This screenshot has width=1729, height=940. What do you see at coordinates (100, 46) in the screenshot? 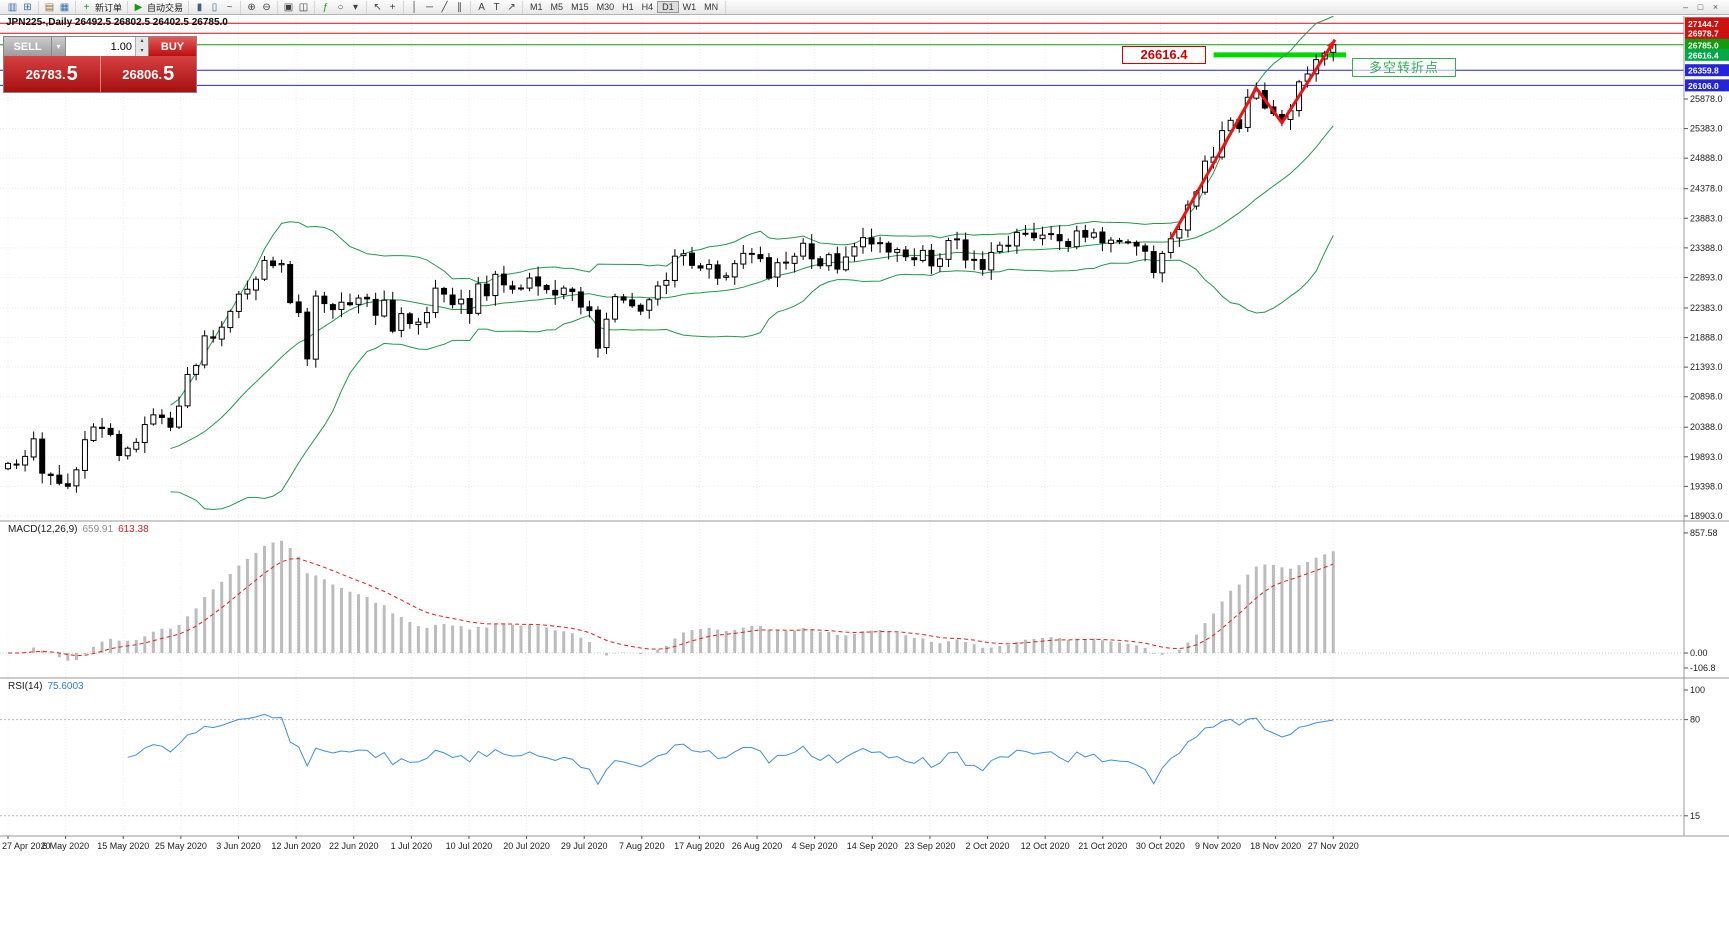
I see `volume-input` at bounding box center [100, 46].